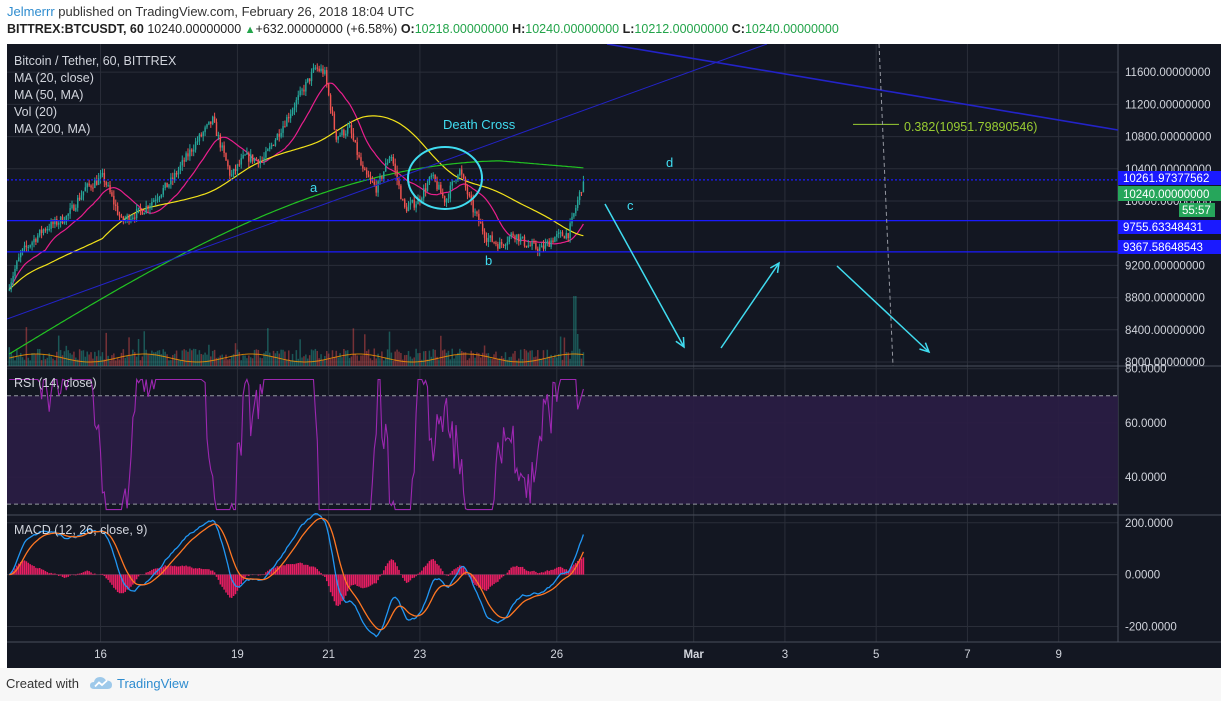 The width and height of the screenshot is (1221, 701). Describe the element at coordinates (296, 186) in the screenshot. I see `ma20-line` at that location.